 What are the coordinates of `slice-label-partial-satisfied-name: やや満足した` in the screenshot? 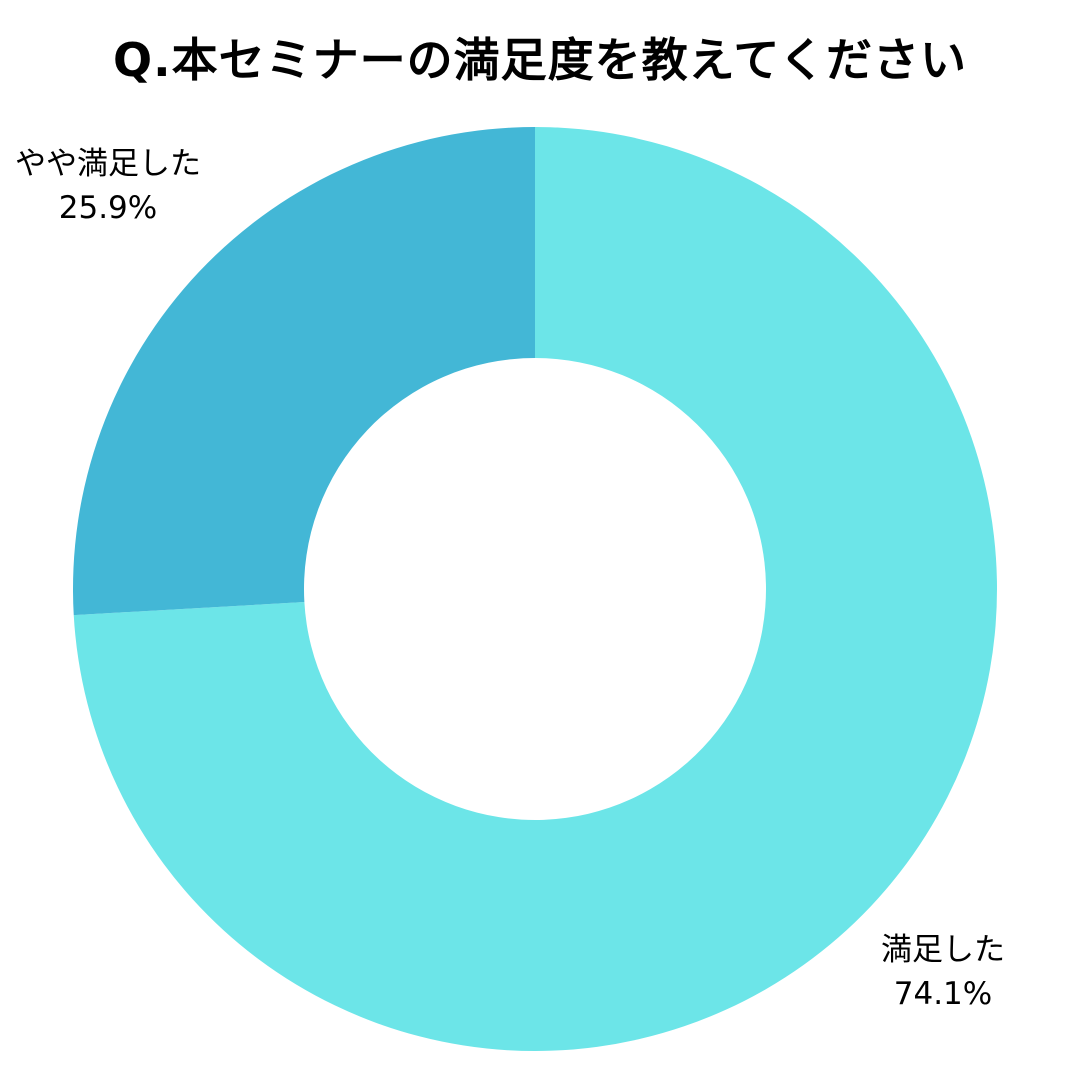 It's located at (108, 164).